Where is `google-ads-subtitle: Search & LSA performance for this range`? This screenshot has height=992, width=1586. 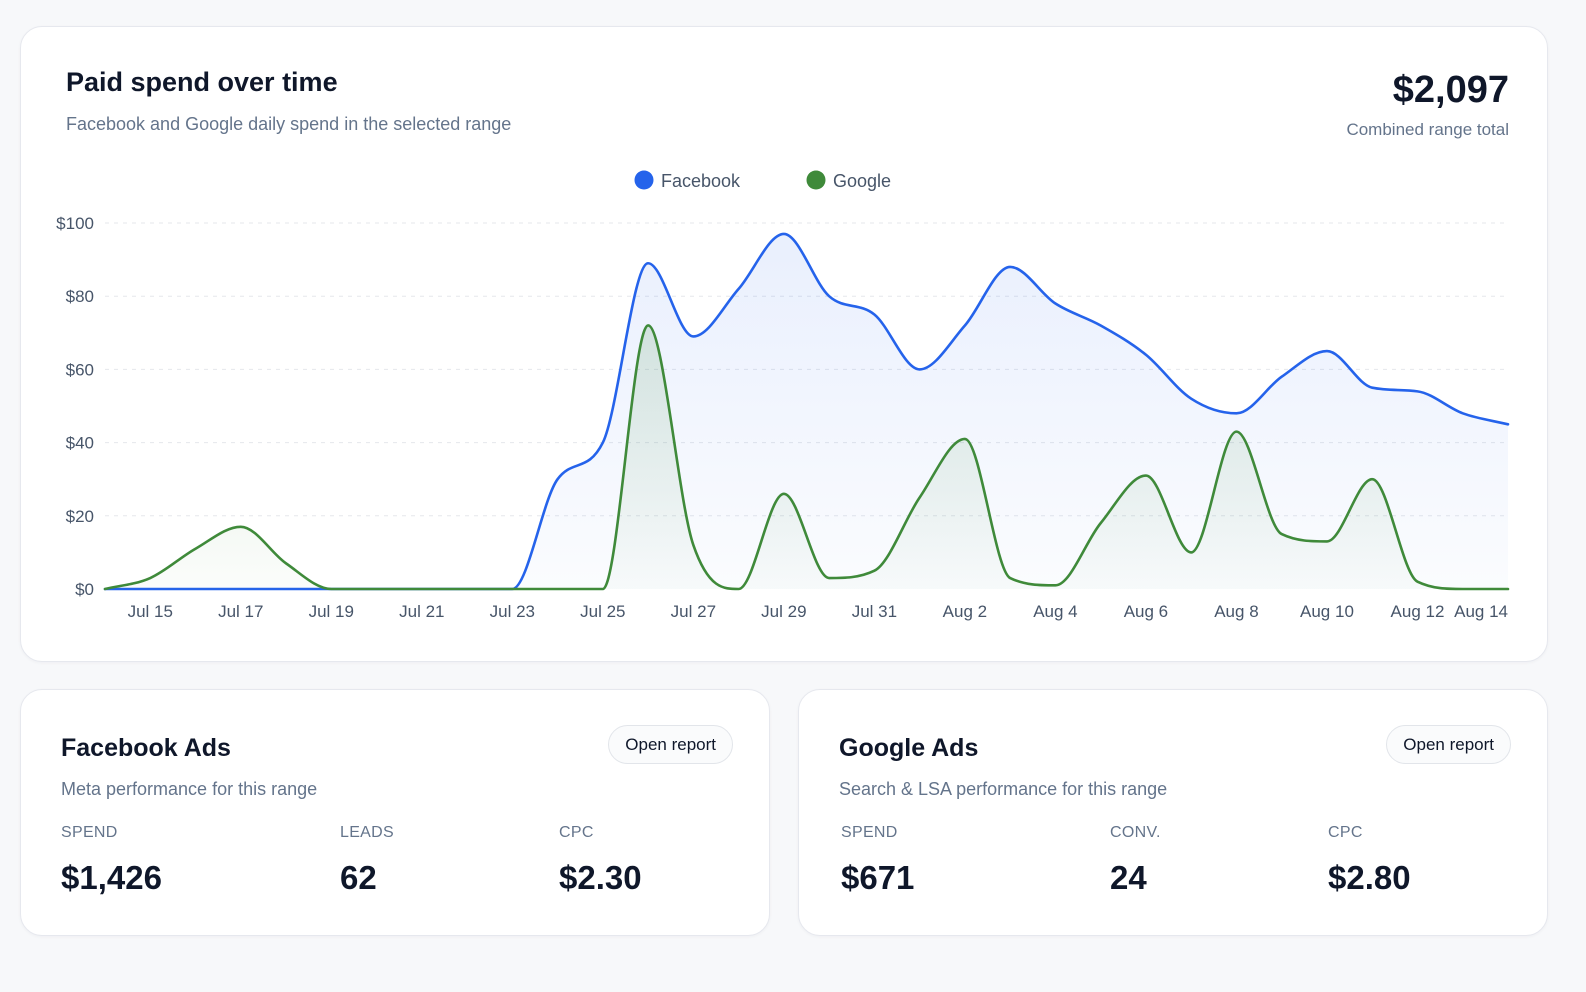 google-ads-subtitle: Search & LSA performance for this range is located at coordinates (1003, 789).